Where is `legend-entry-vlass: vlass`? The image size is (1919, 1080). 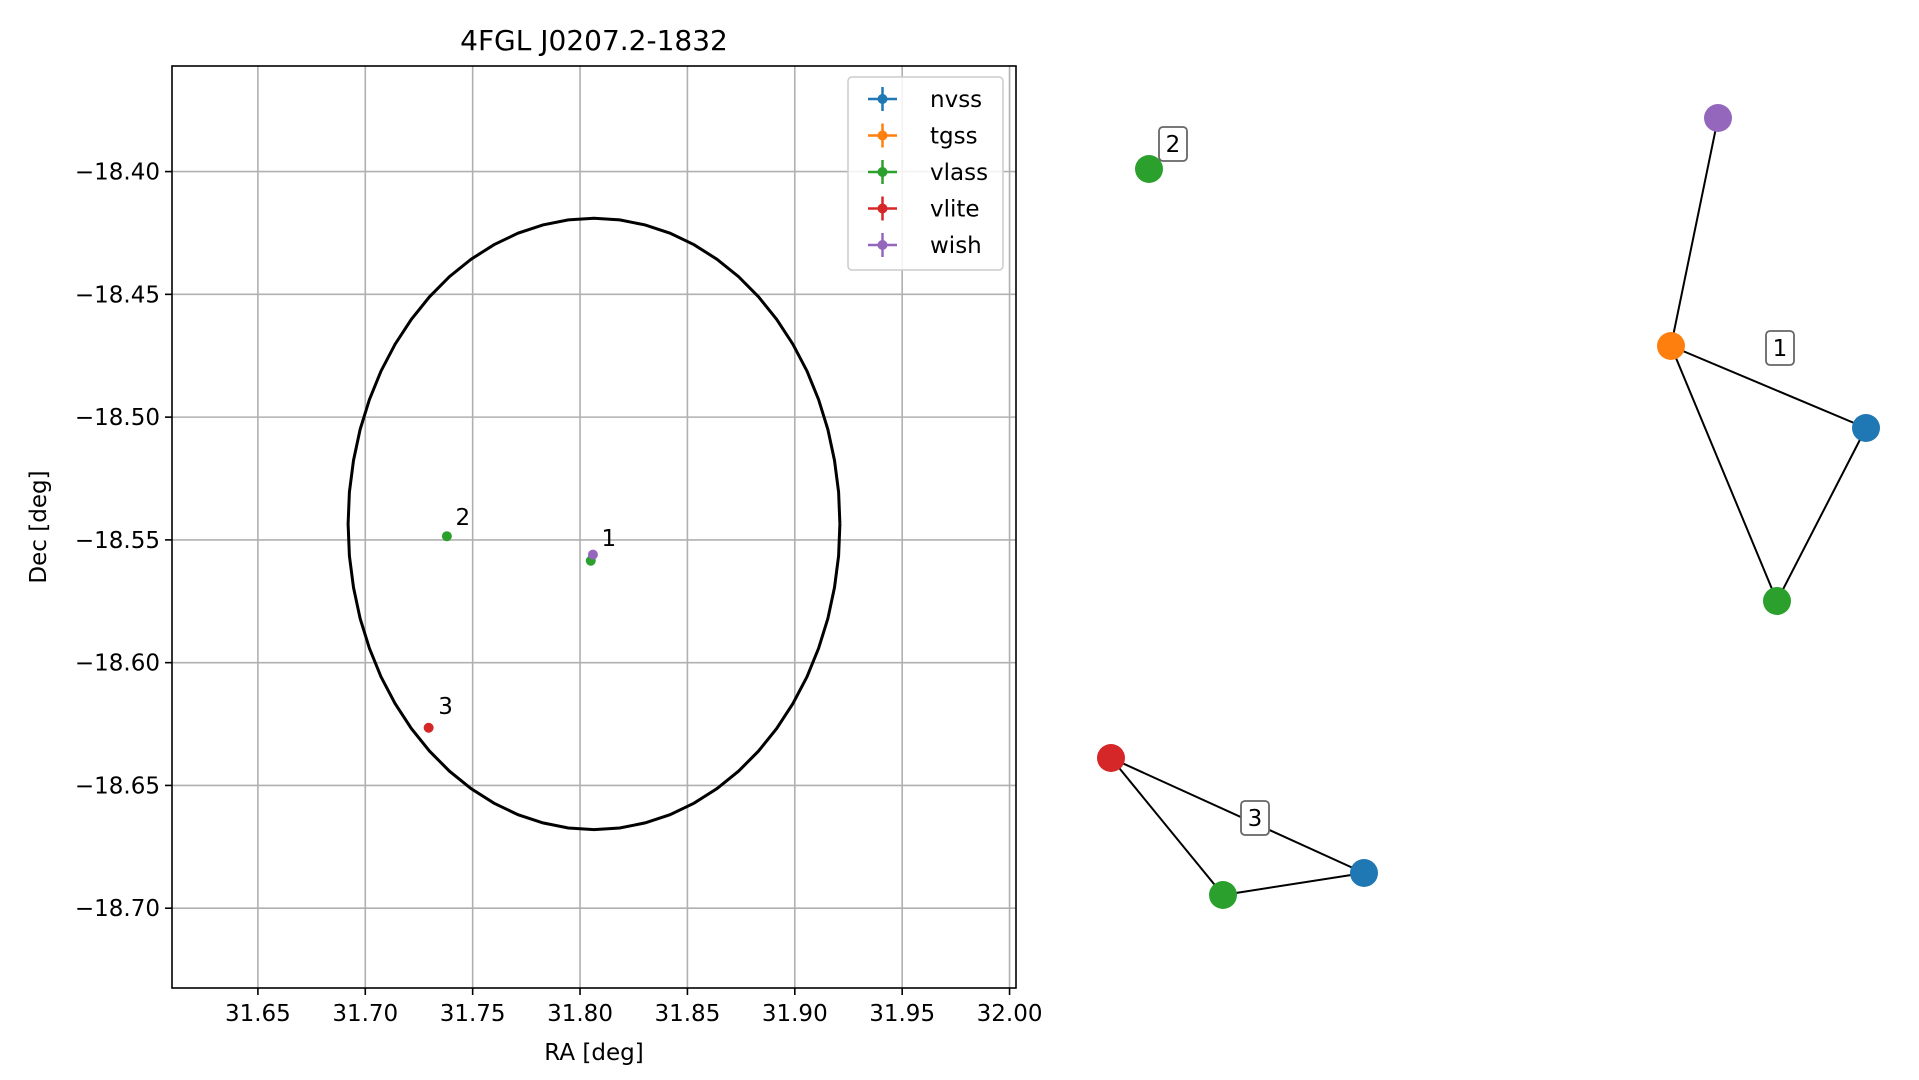
legend-entry-vlass: vlass is located at coordinates (928, 173).